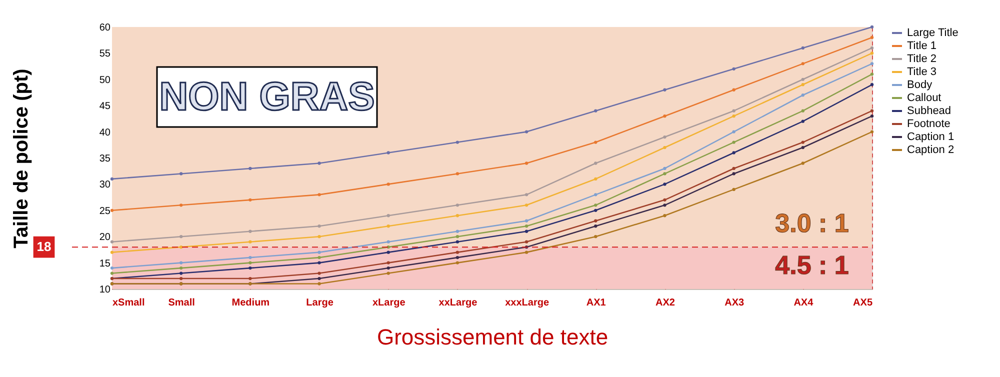 This screenshot has height=377, width=1000. Describe the element at coordinates (251, 303) in the screenshot. I see `x-tick-label: Medium` at that location.